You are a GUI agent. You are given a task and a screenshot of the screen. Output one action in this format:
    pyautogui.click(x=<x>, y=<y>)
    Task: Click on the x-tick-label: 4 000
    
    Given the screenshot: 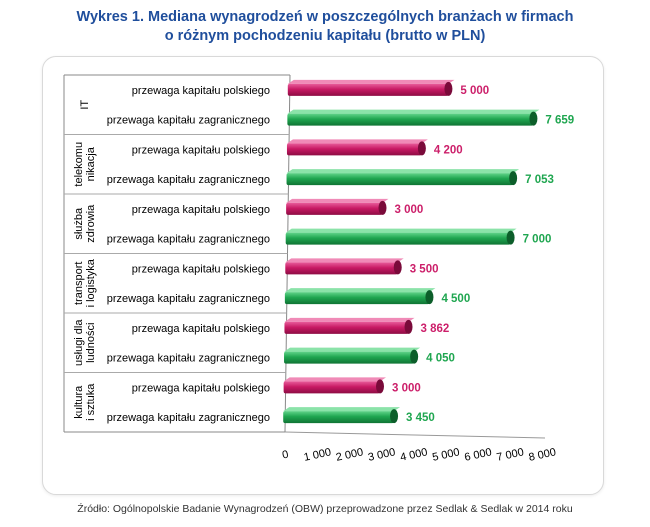 What is the action you would take?
    pyautogui.click(x=413, y=454)
    